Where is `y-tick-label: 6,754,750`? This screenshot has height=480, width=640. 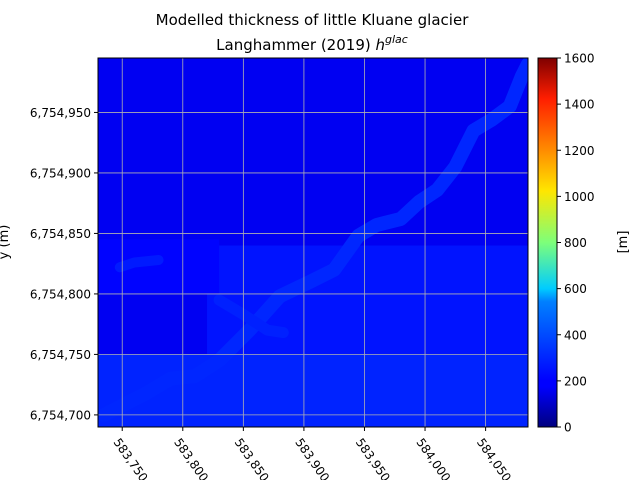 y-tick-label: 6,754,750 is located at coordinates (60, 355).